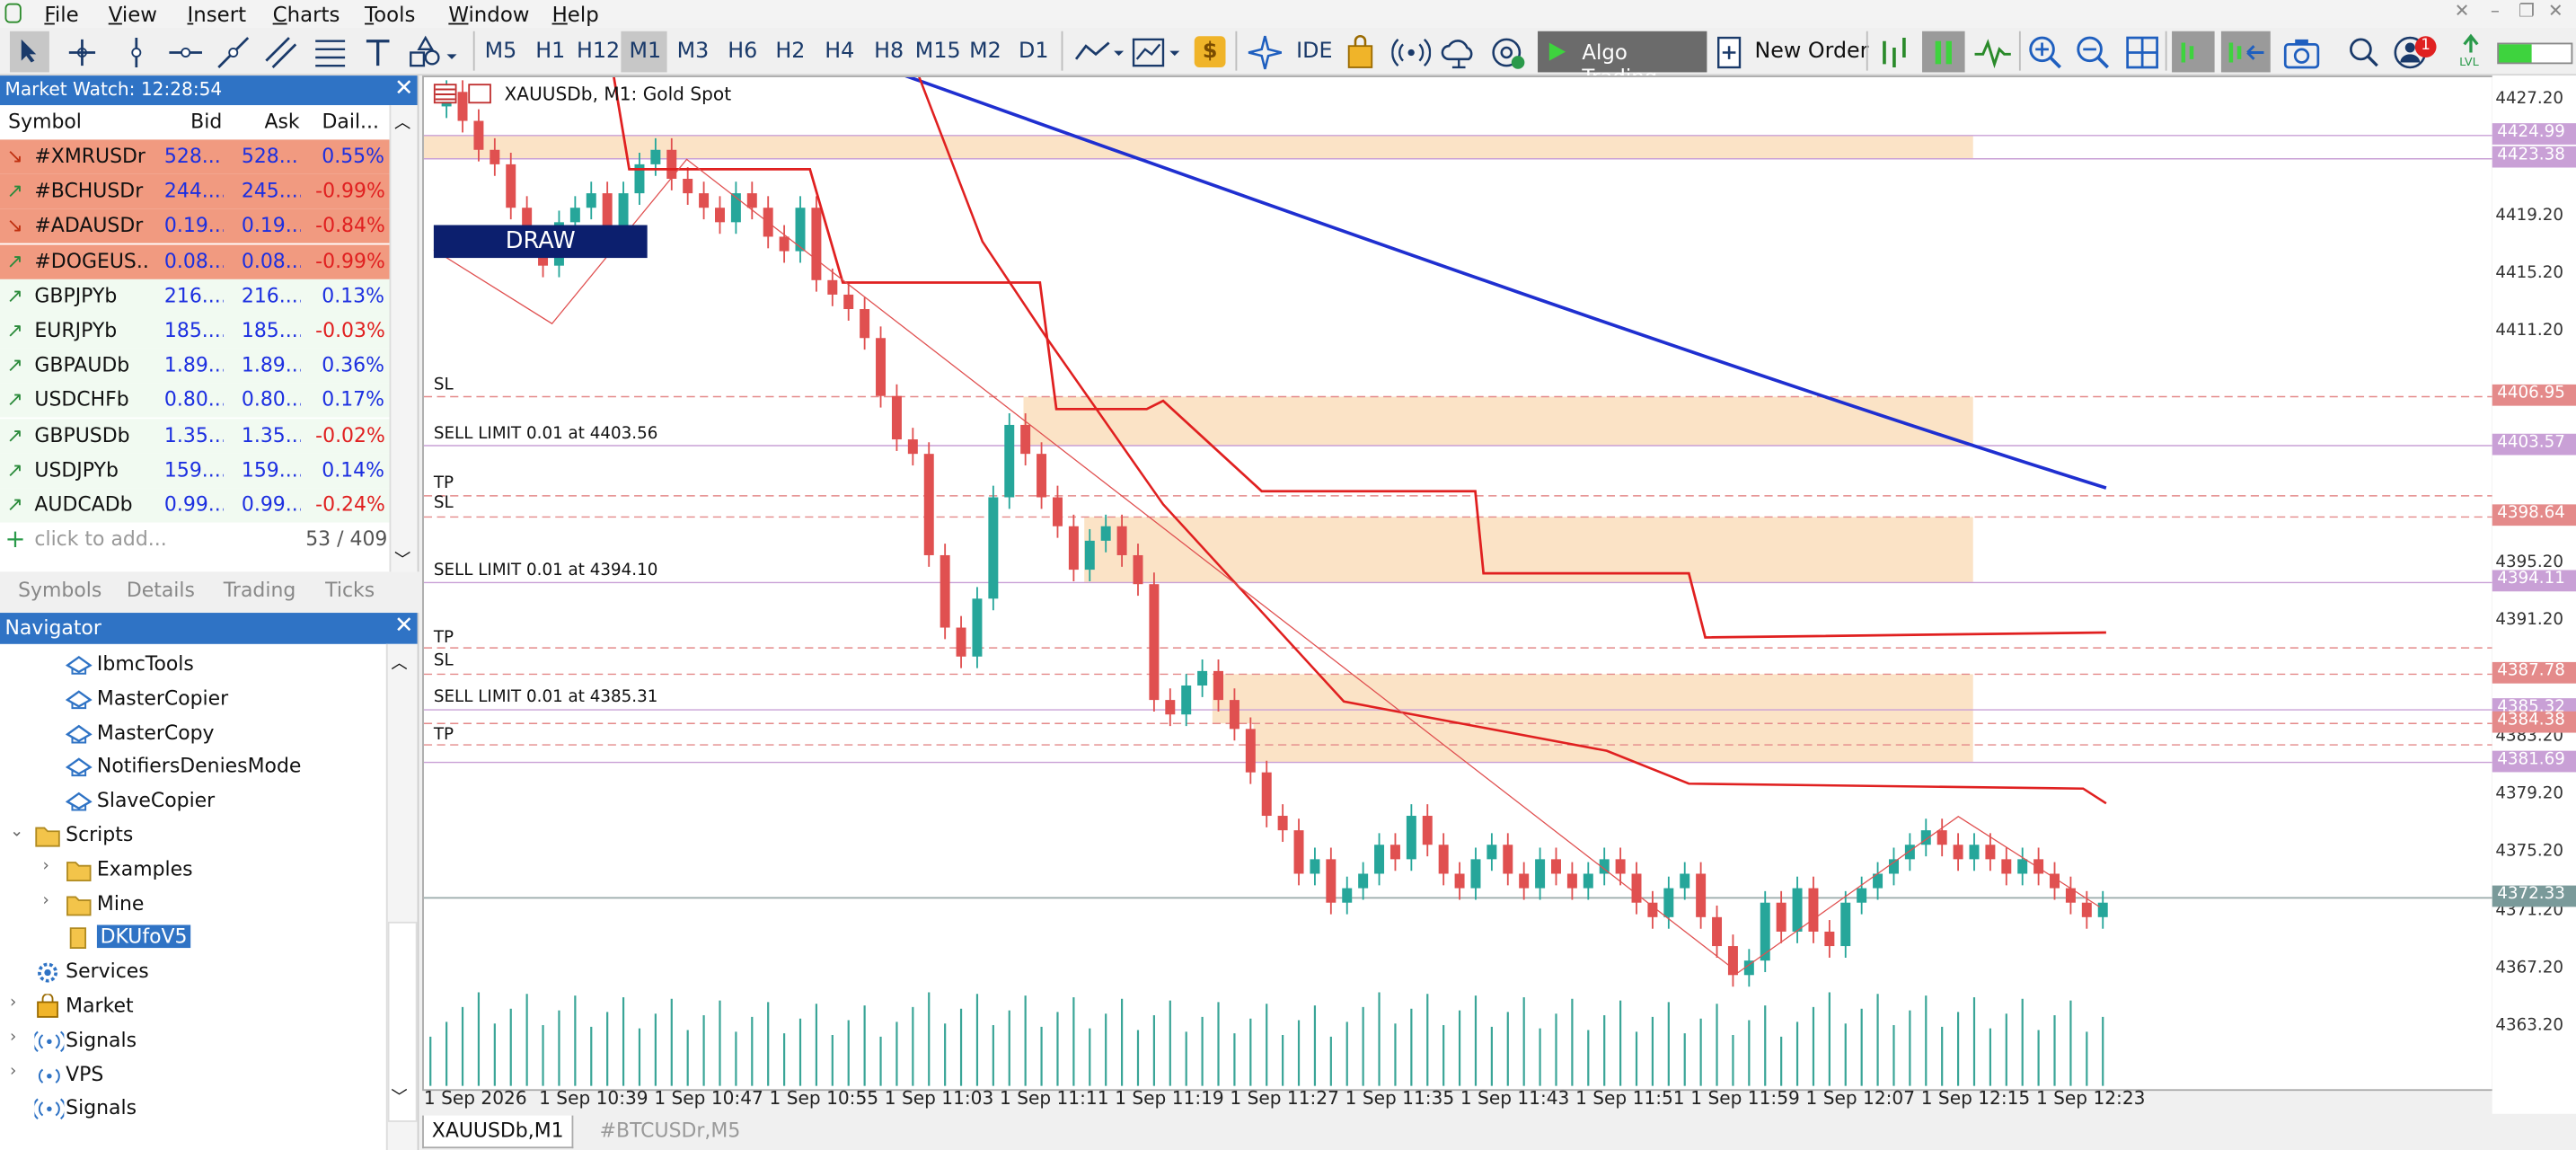 The image size is (2576, 1150). Describe the element at coordinates (2495, 11) in the screenshot. I see `minimize-icon: –` at that location.